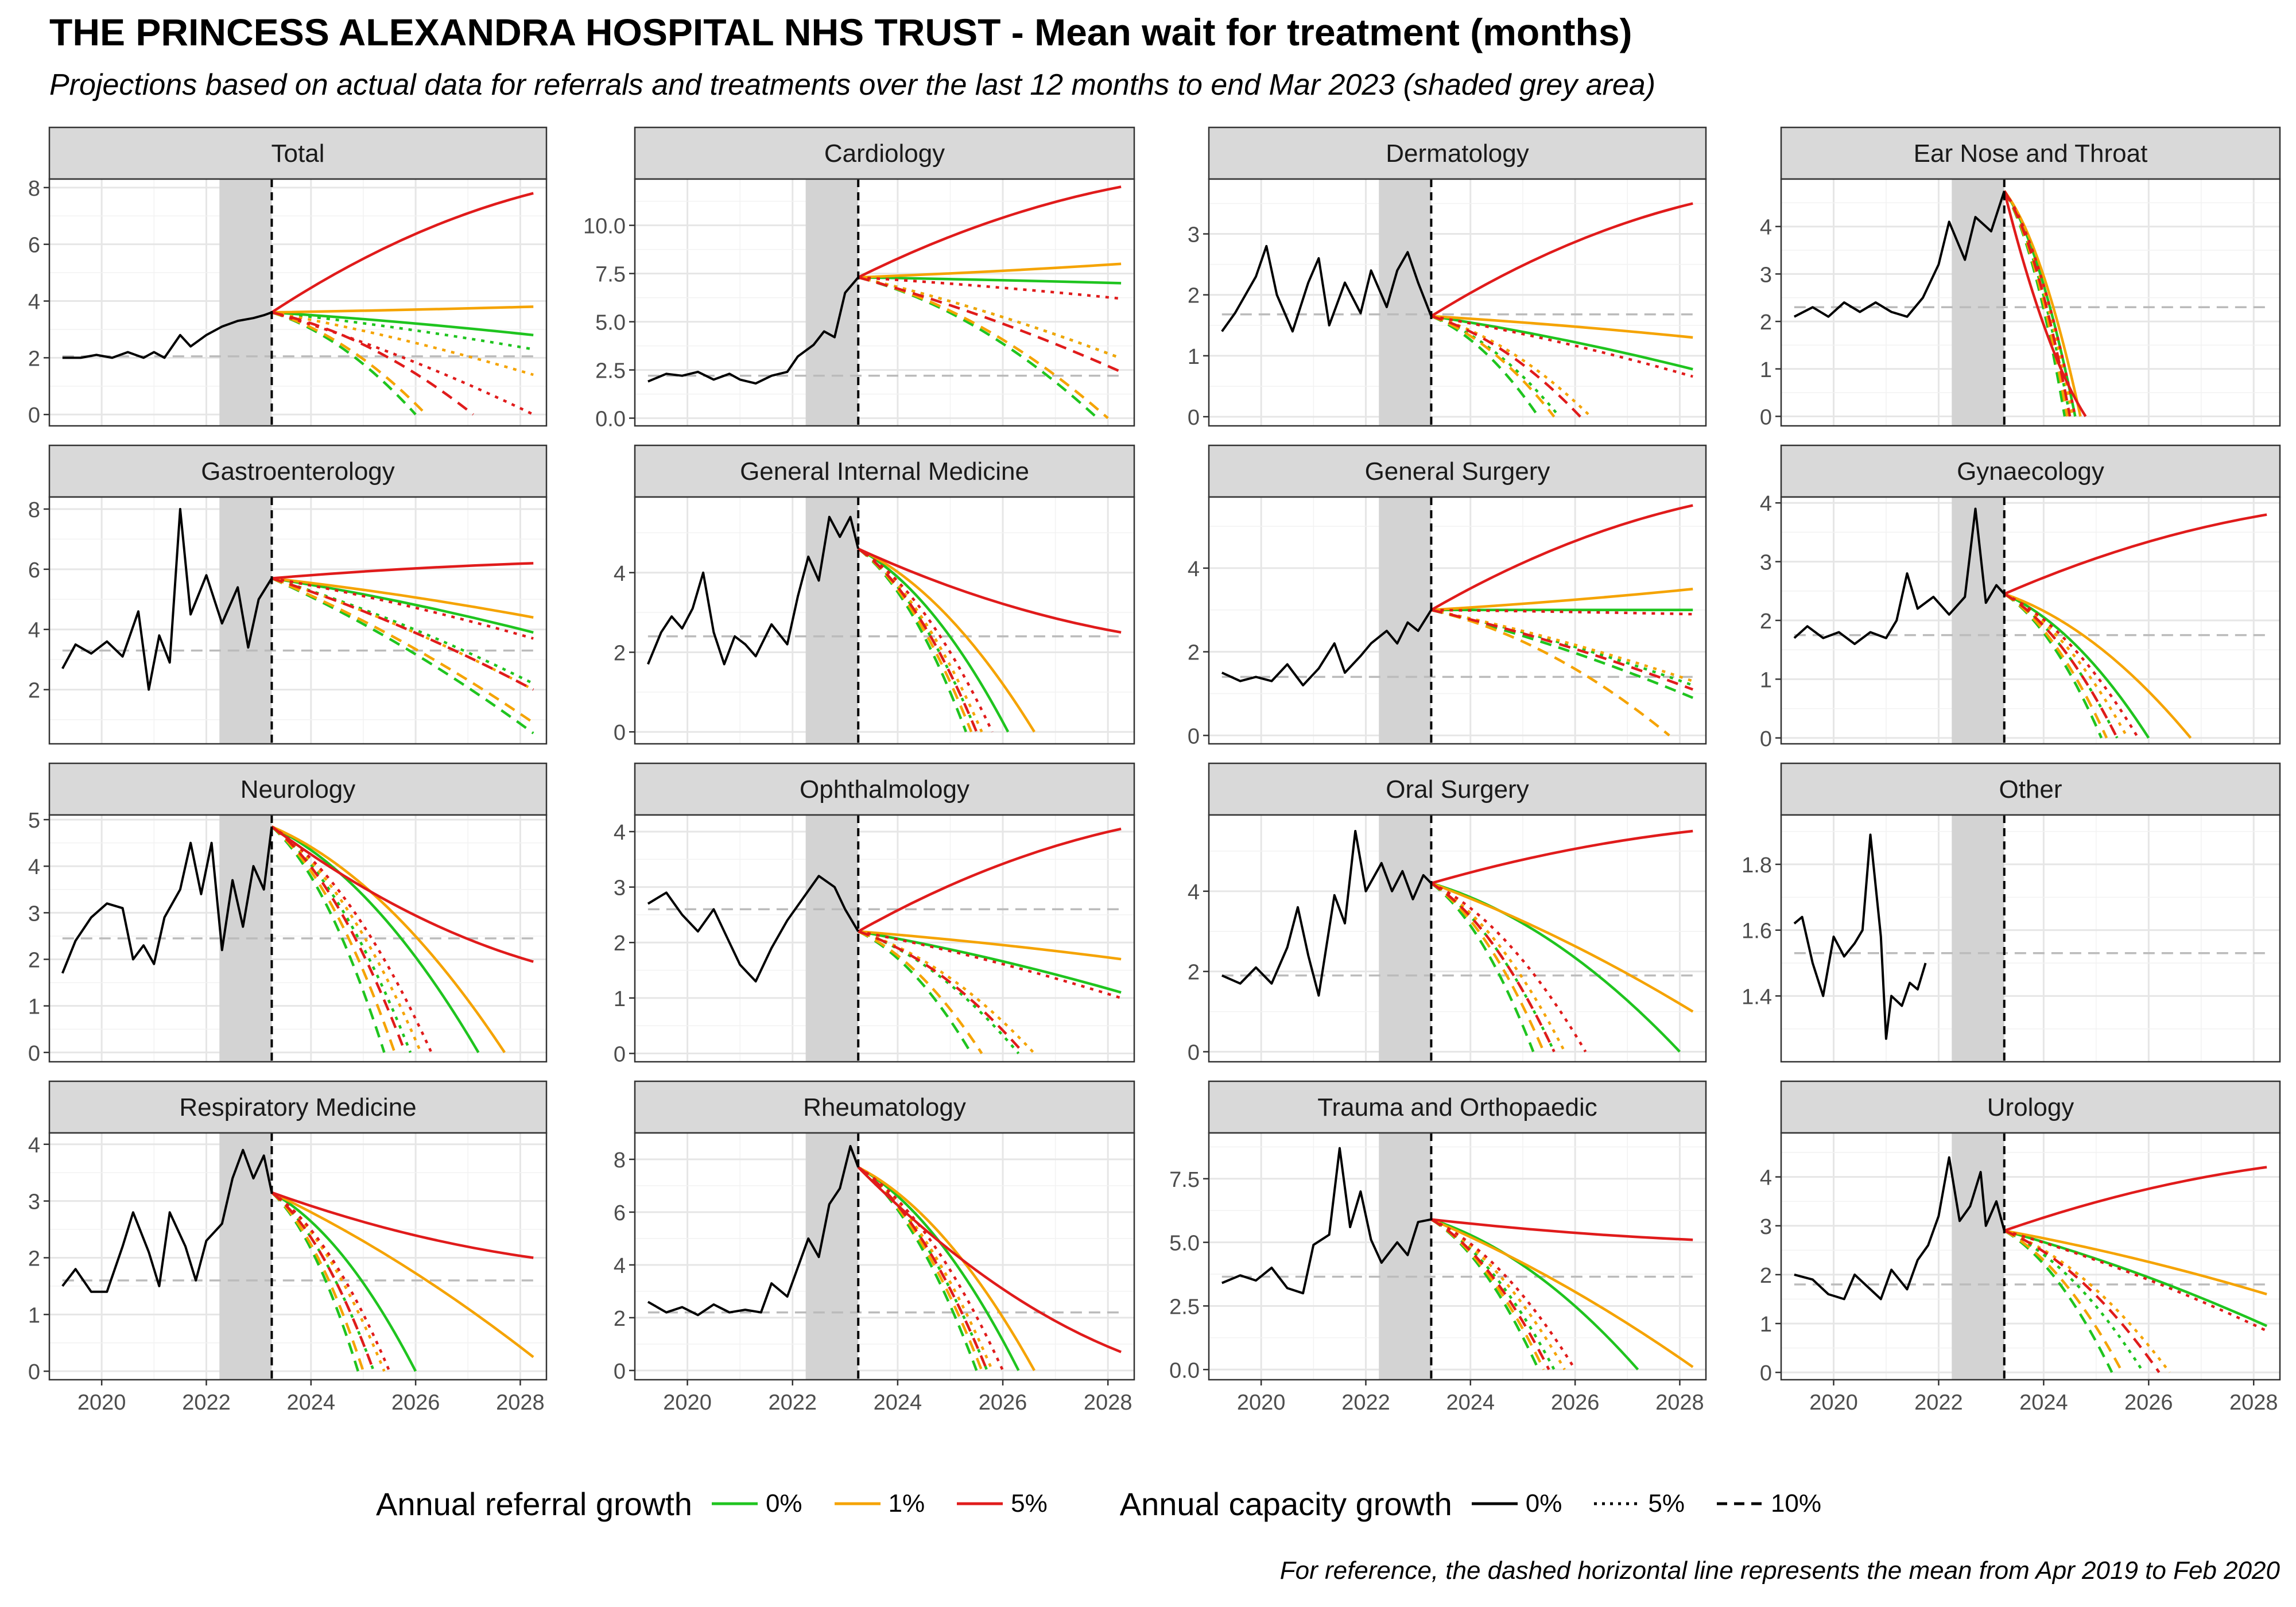 This screenshot has width=2296, height=1607. What do you see at coordinates (620, 1160) in the screenshot?
I see `y-tick-label: 8` at bounding box center [620, 1160].